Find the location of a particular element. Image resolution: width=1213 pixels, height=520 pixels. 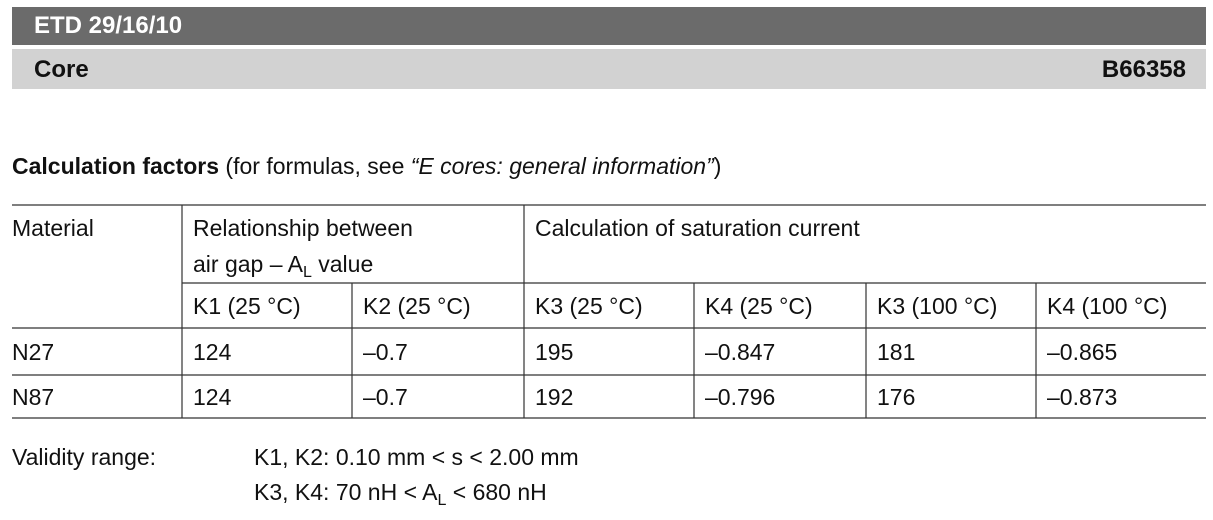

header-title: ETD 29/16/10 is located at coordinates (108, 25).